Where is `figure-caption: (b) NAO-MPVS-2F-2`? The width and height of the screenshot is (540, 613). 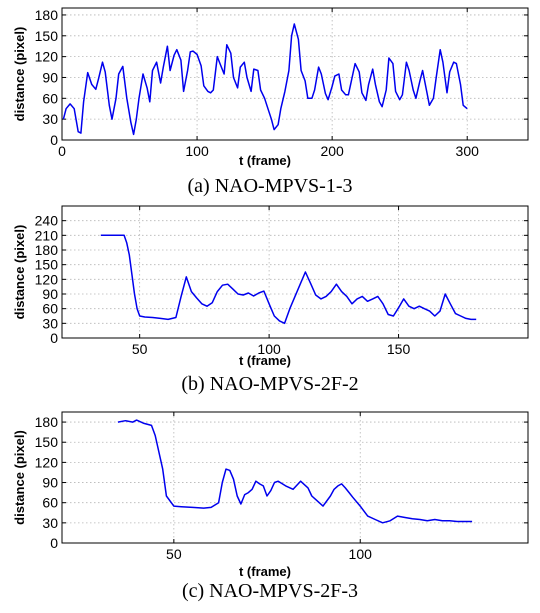 figure-caption: (b) NAO-MPVS-2F-2 is located at coordinates (269, 384).